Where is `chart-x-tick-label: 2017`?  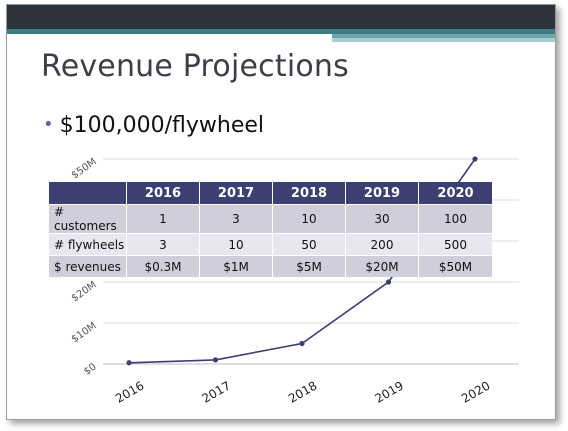 chart-x-tick-label: 2017 is located at coordinates (216, 391).